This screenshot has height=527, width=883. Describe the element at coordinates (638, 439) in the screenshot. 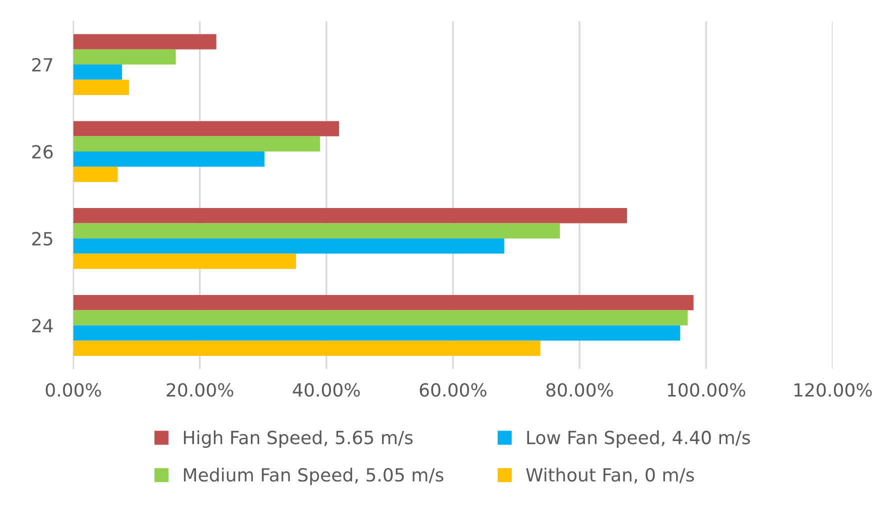

I see `legend-label: Low Fan Speed, 4.40 m/s` at that location.